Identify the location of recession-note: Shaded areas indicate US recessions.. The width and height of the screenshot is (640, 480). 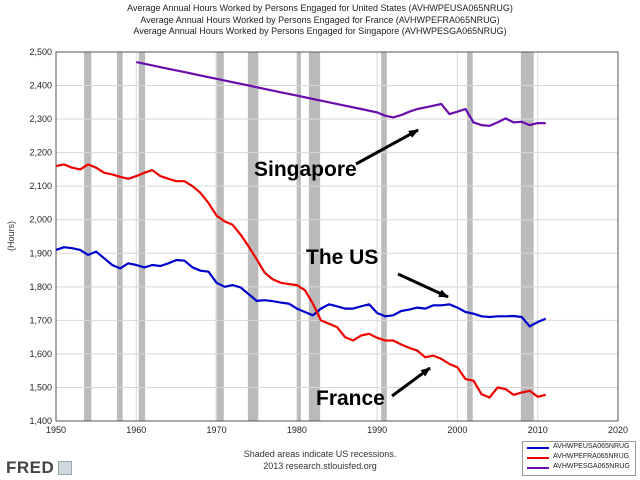
(320, 454).